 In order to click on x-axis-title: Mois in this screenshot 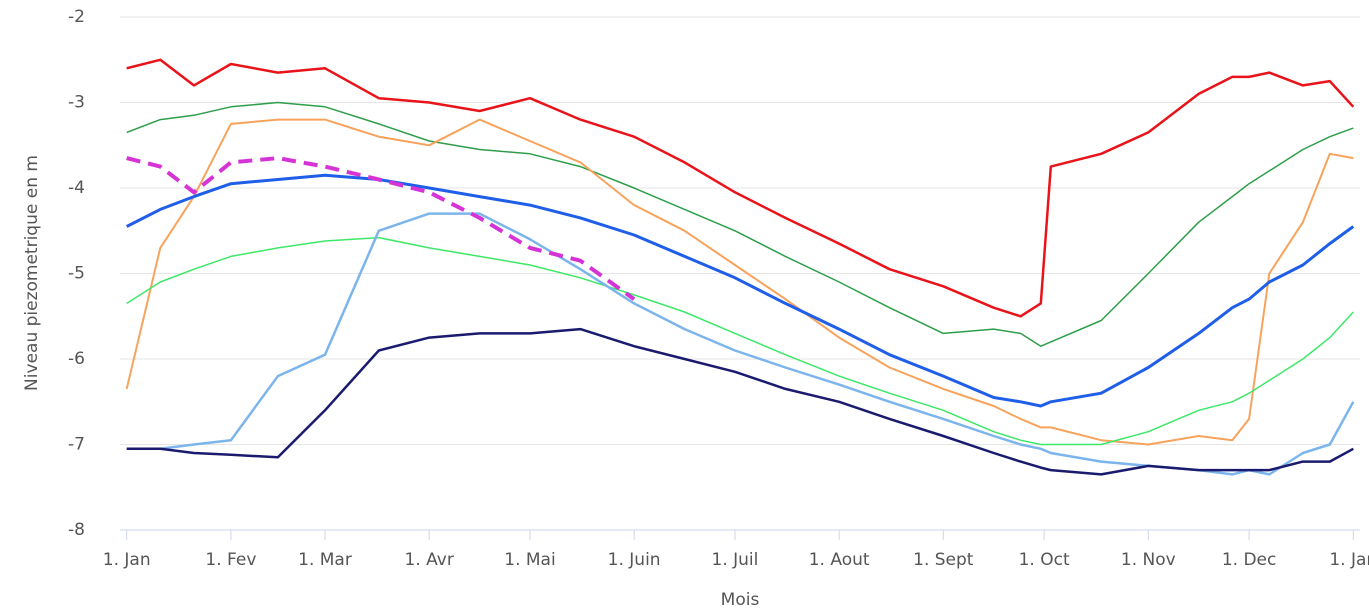, I will do `click(740, 600)`.